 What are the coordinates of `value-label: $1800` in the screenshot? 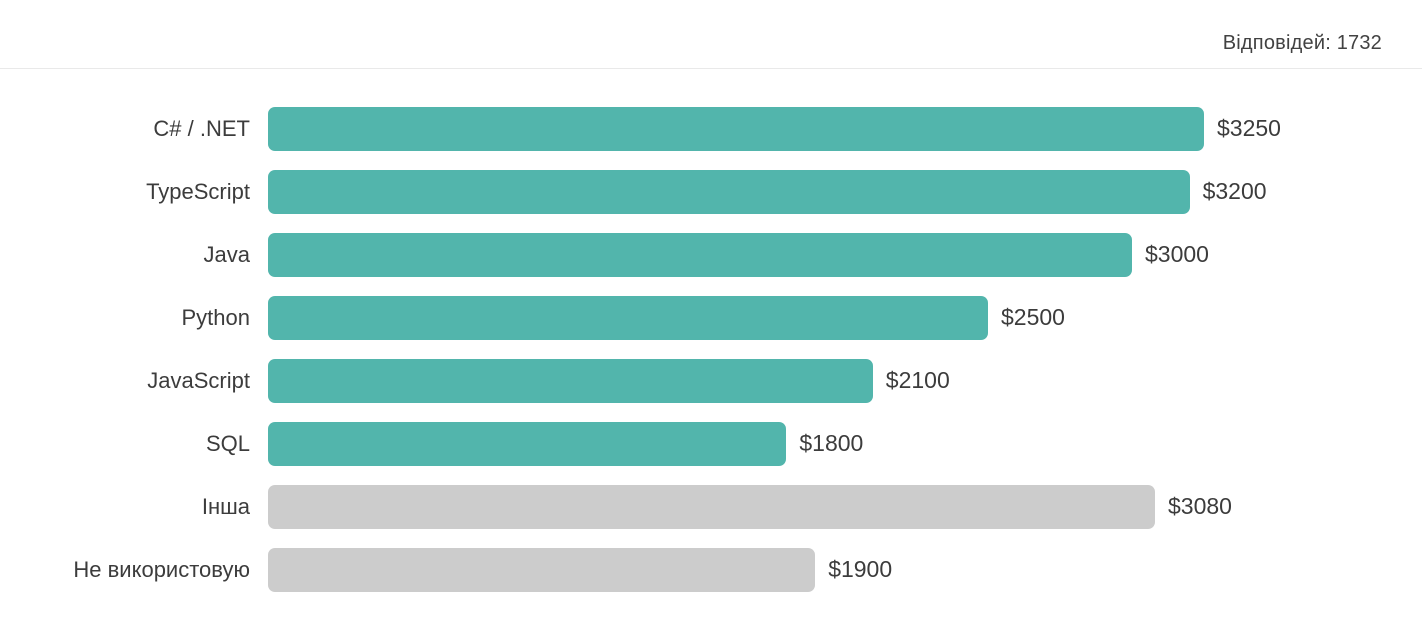 It's located at (831, 443).